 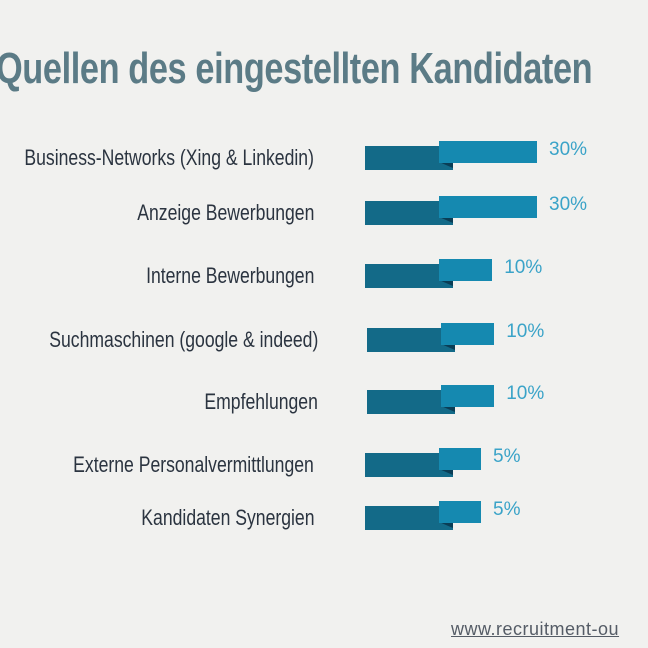 What do you see at coordinates (183, 339) in the screenshot?
I see `category-label: Suchmaschinen (google & indeed)` at bounding box center [183, 339].